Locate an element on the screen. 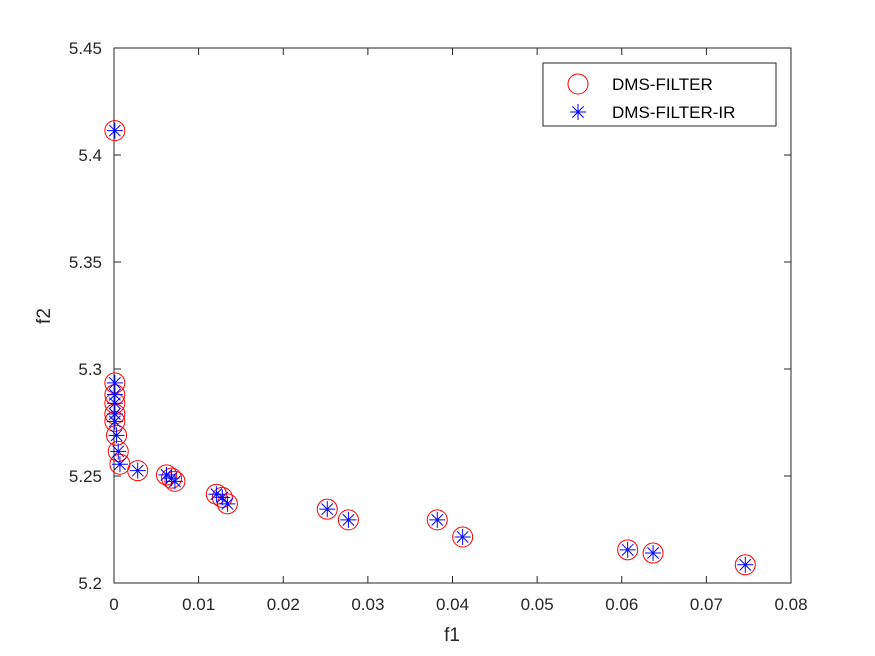  x-tick-label: 0.02 is located at coordinates (283, 604).